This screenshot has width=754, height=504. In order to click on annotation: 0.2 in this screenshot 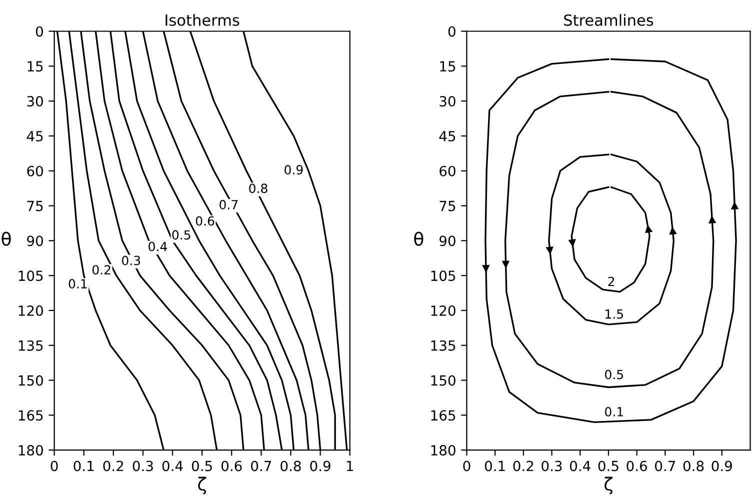, I will do `click(101, 270)`.